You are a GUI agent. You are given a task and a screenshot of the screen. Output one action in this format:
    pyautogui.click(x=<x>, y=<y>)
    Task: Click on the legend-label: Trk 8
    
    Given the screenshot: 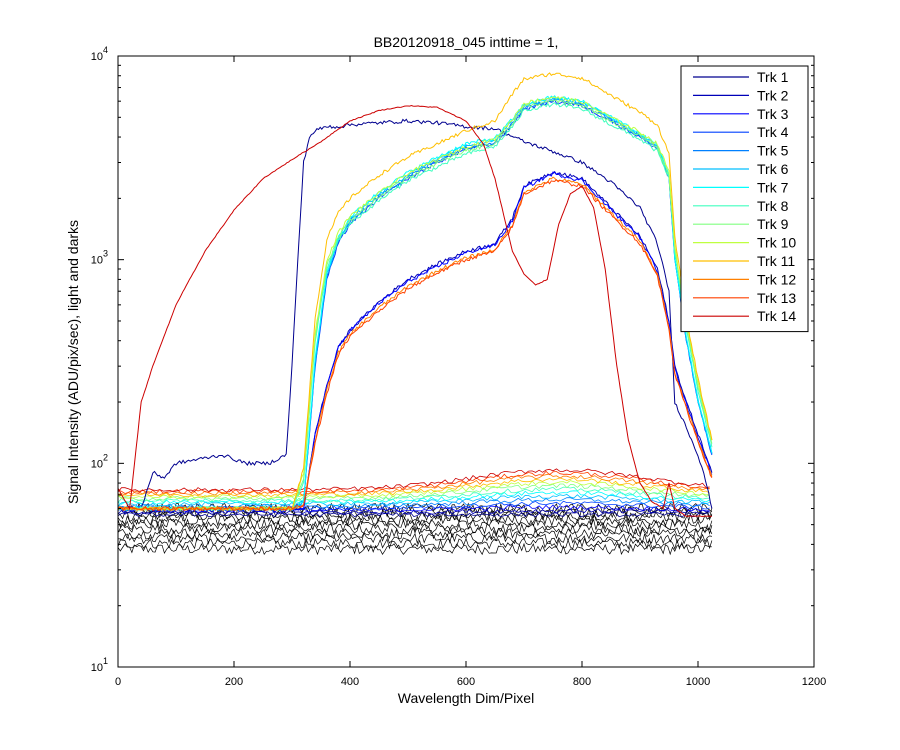 What is the action you would take?
    pyautogui.click(x=773, y=206)
    